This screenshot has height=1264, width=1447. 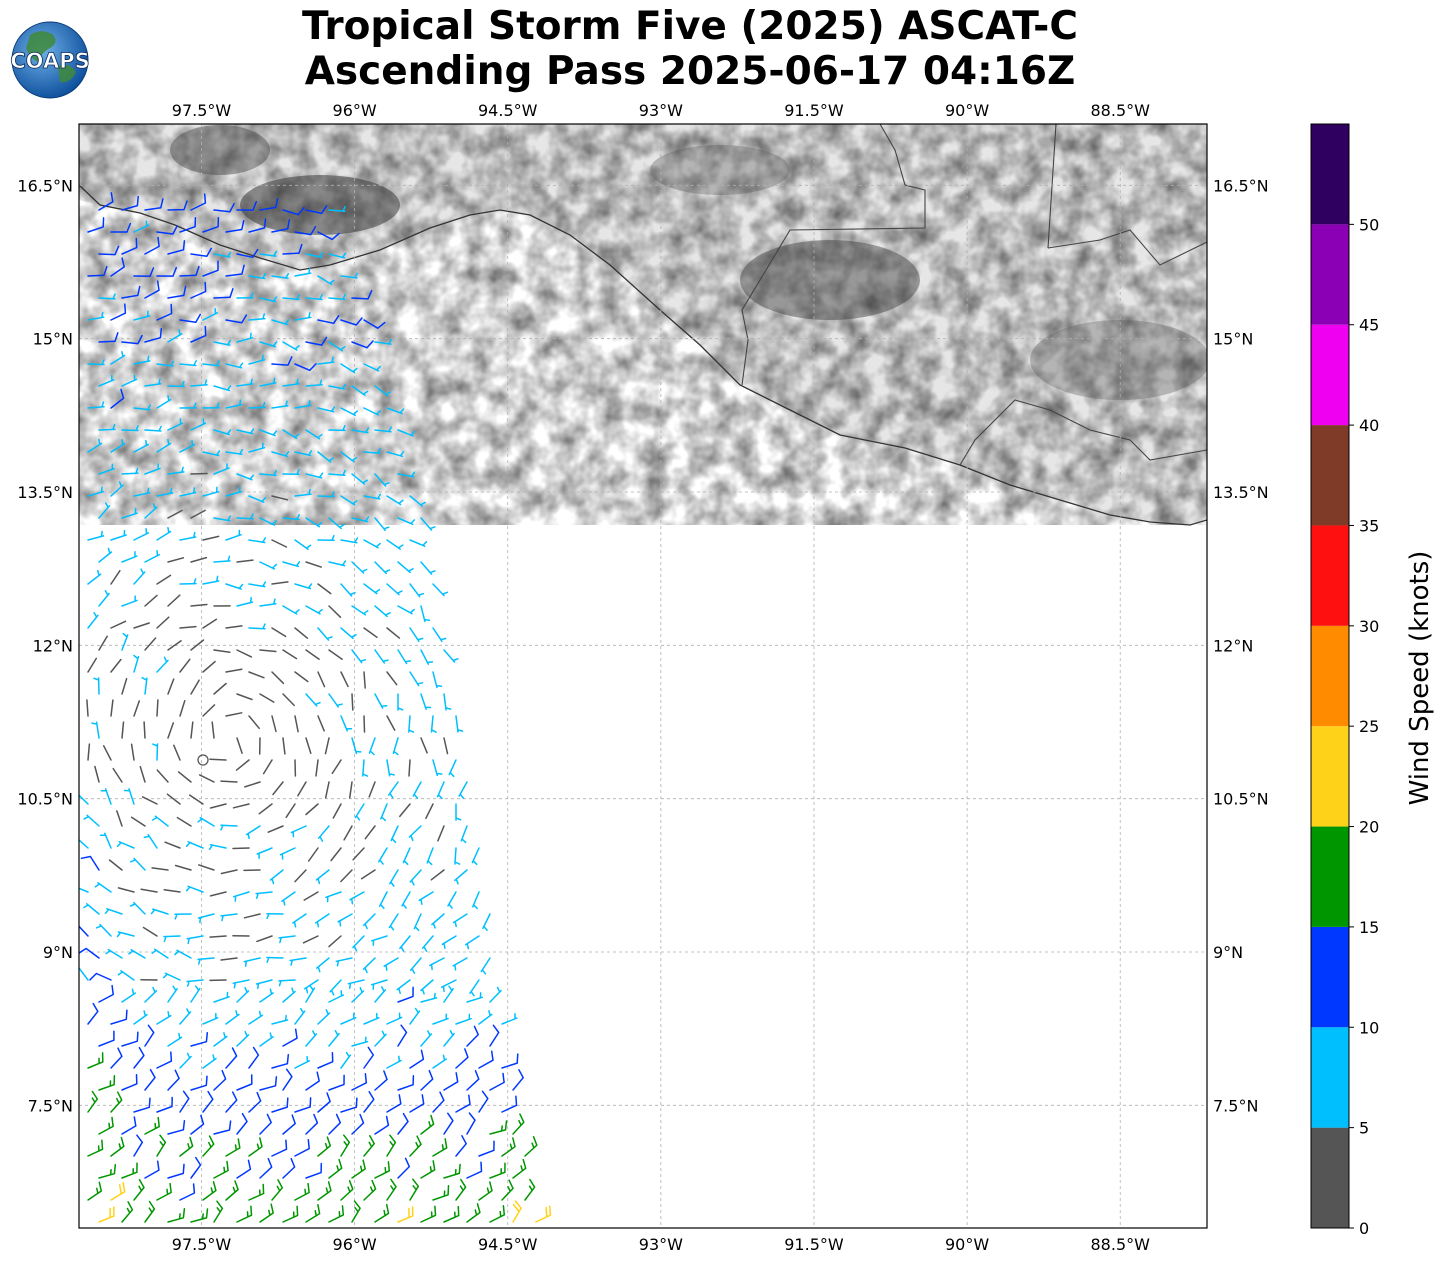 I want to click on lat-tick-label: 12°N, so click(x=1233, y=645).